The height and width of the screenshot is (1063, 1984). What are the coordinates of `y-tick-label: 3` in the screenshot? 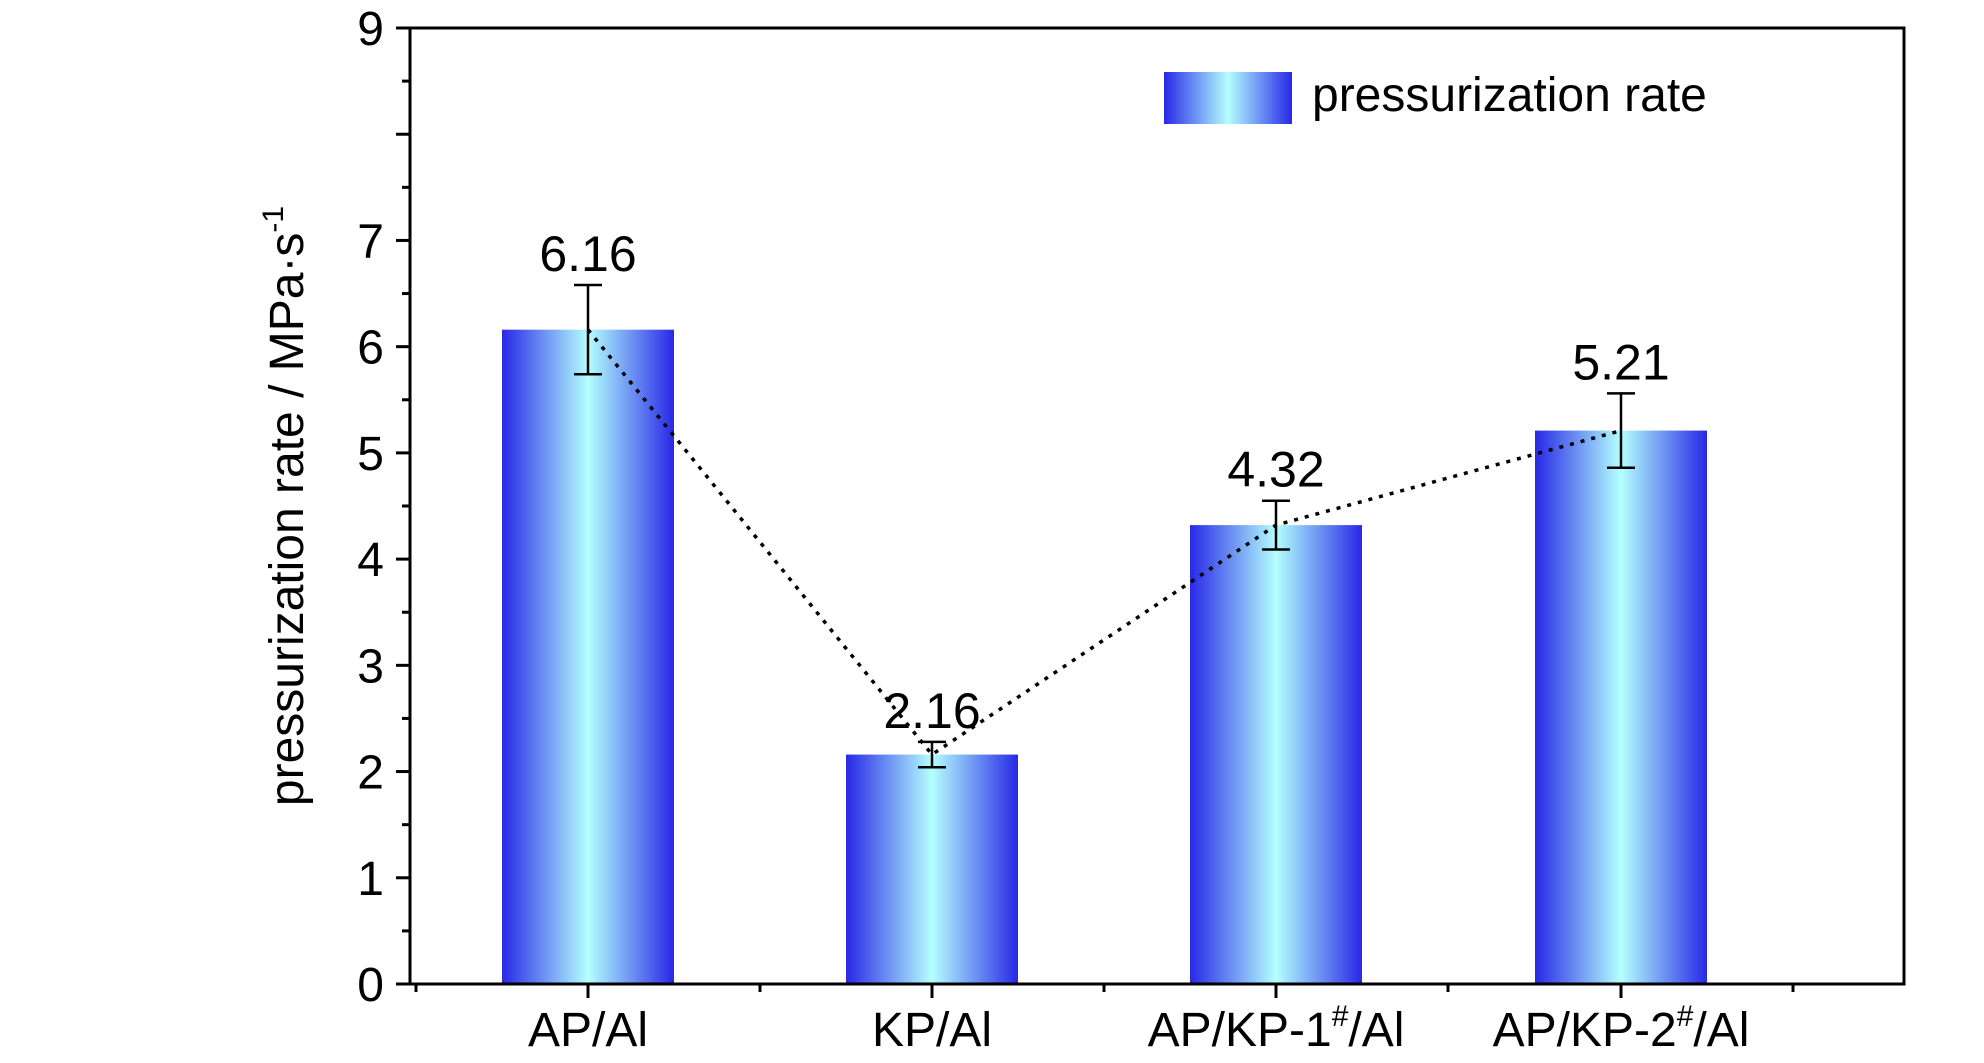 It's located at (370, 666).